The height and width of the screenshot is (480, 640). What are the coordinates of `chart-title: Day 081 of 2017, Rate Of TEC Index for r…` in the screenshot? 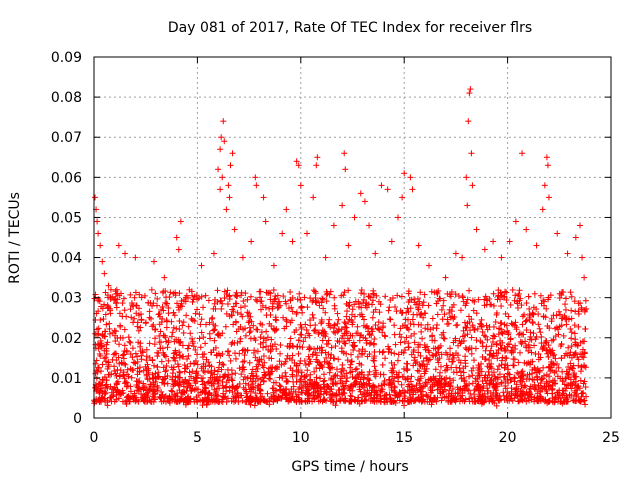 It's located at (350, 28).